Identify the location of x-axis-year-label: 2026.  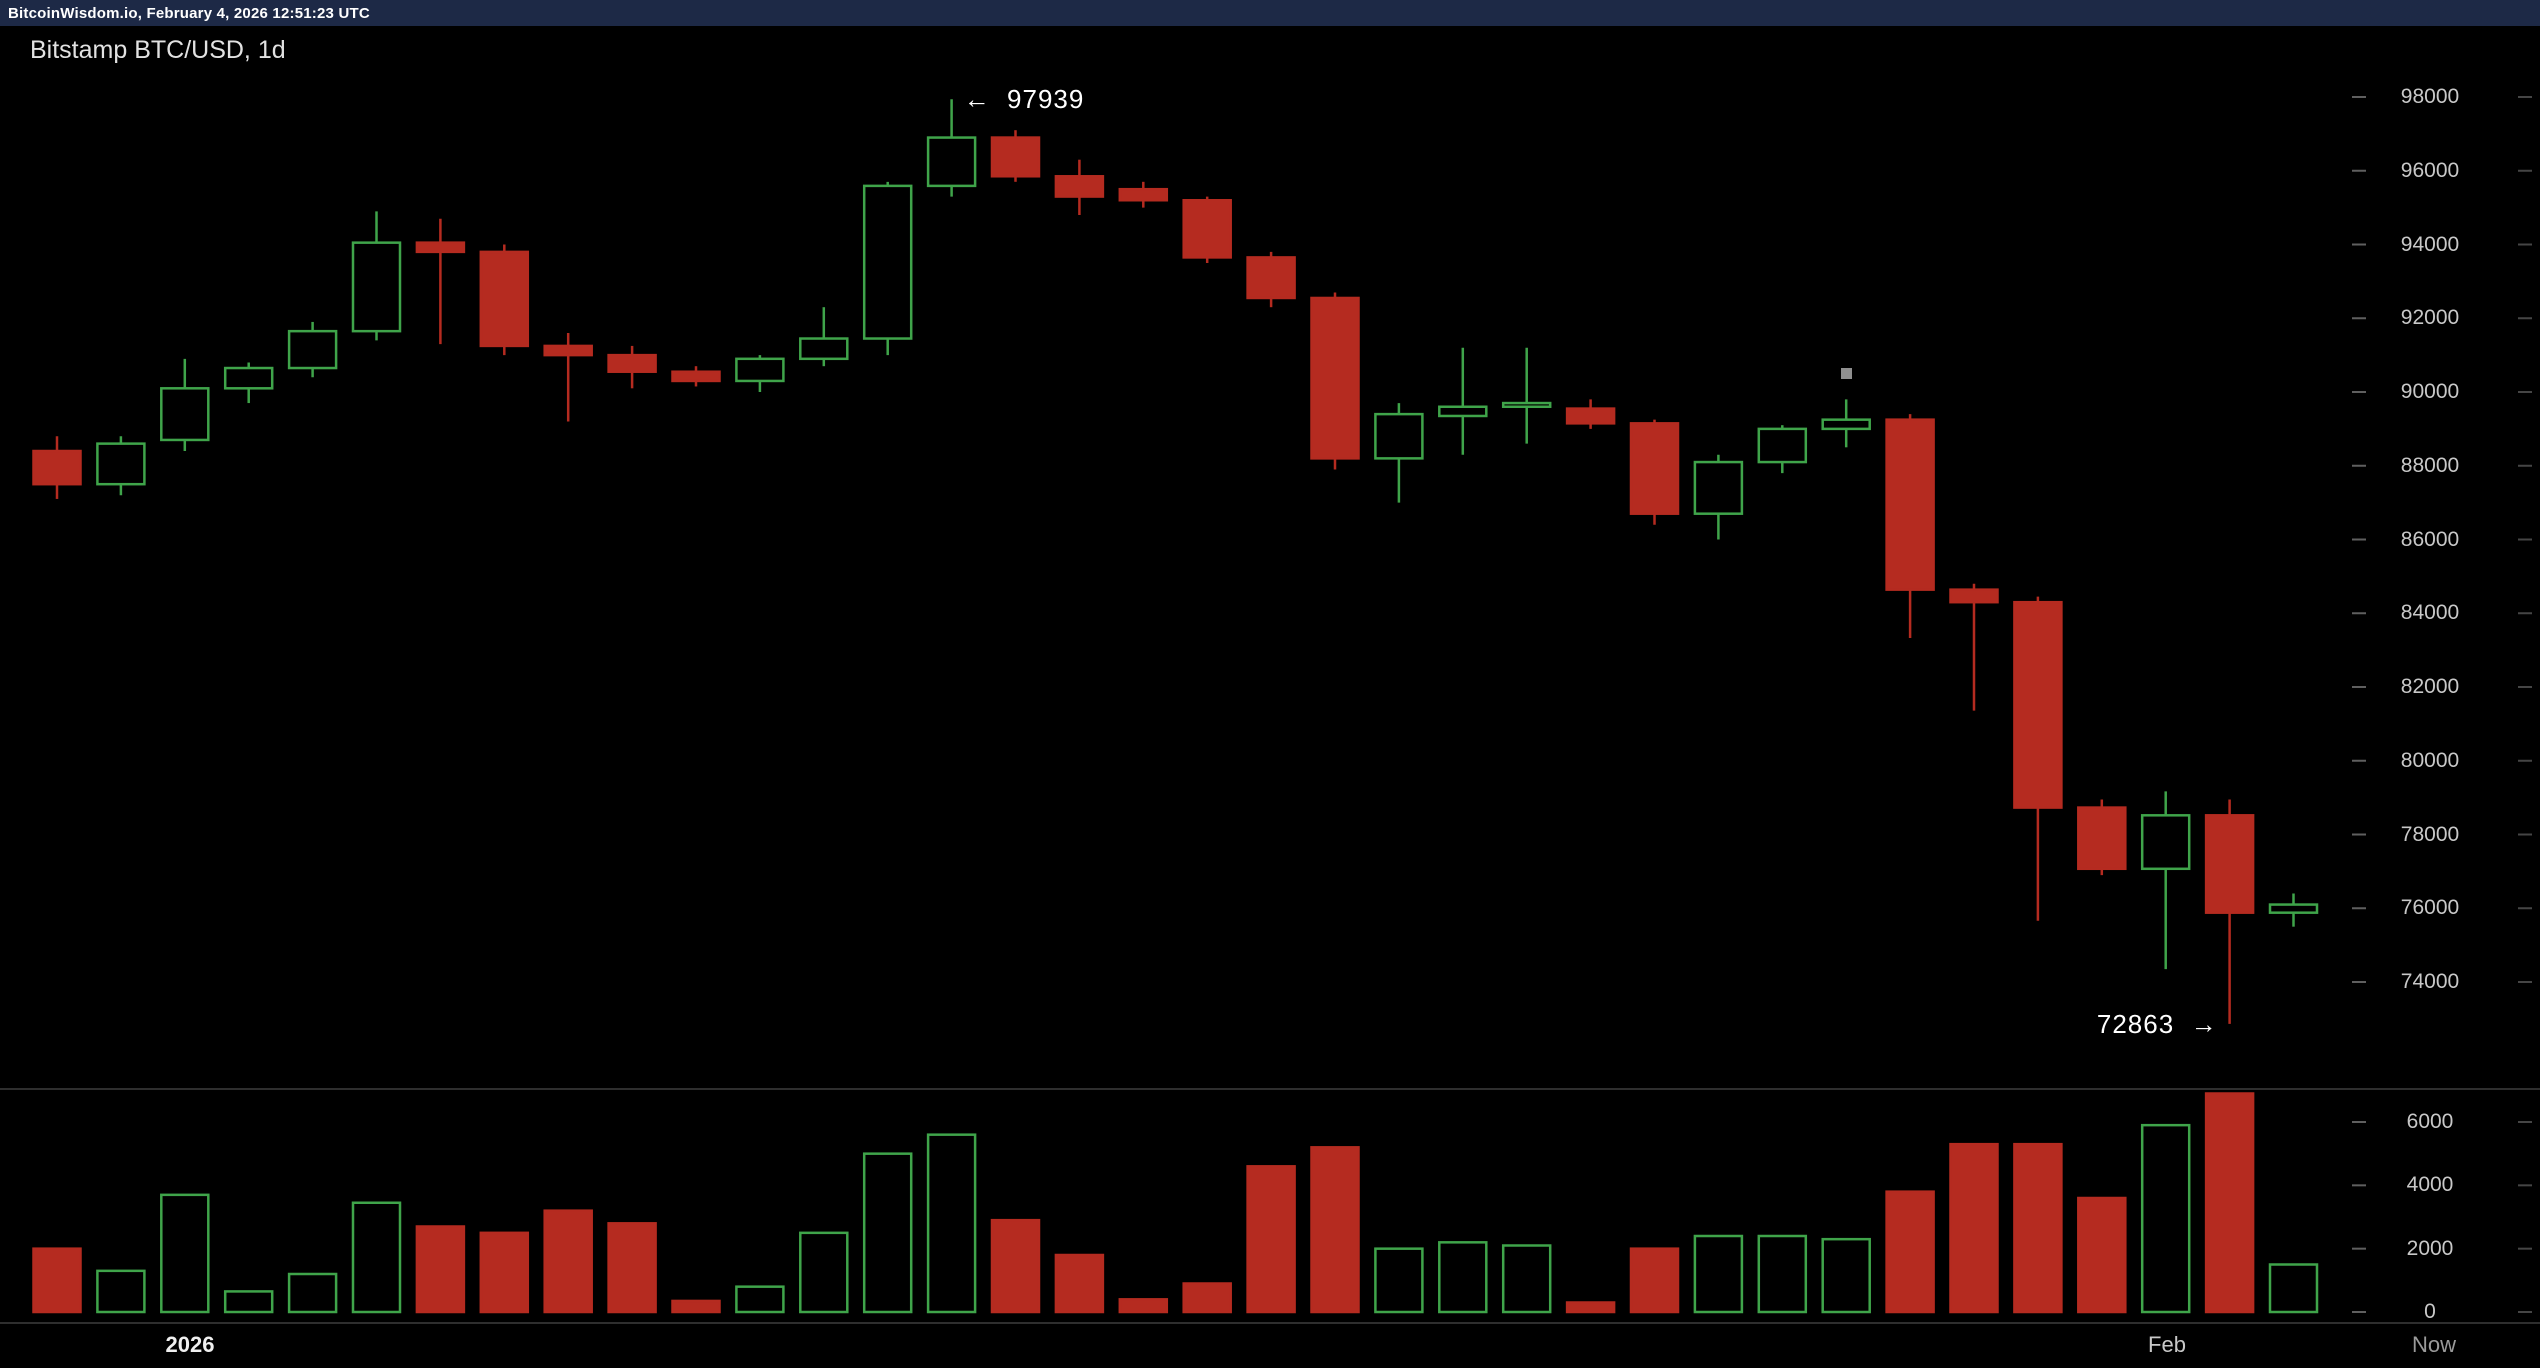
(190, 1344).